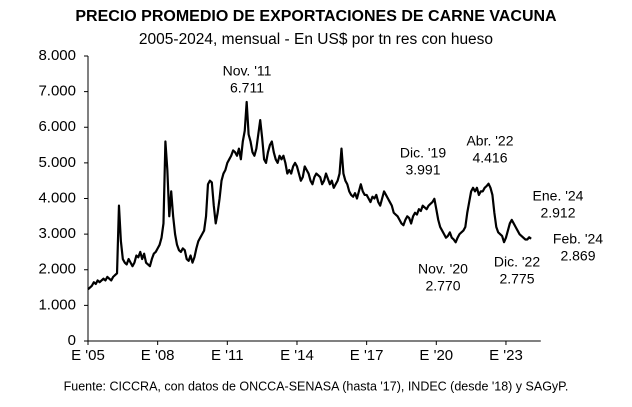  I want to click on annotation-value: 2.775, so click(516, 279).